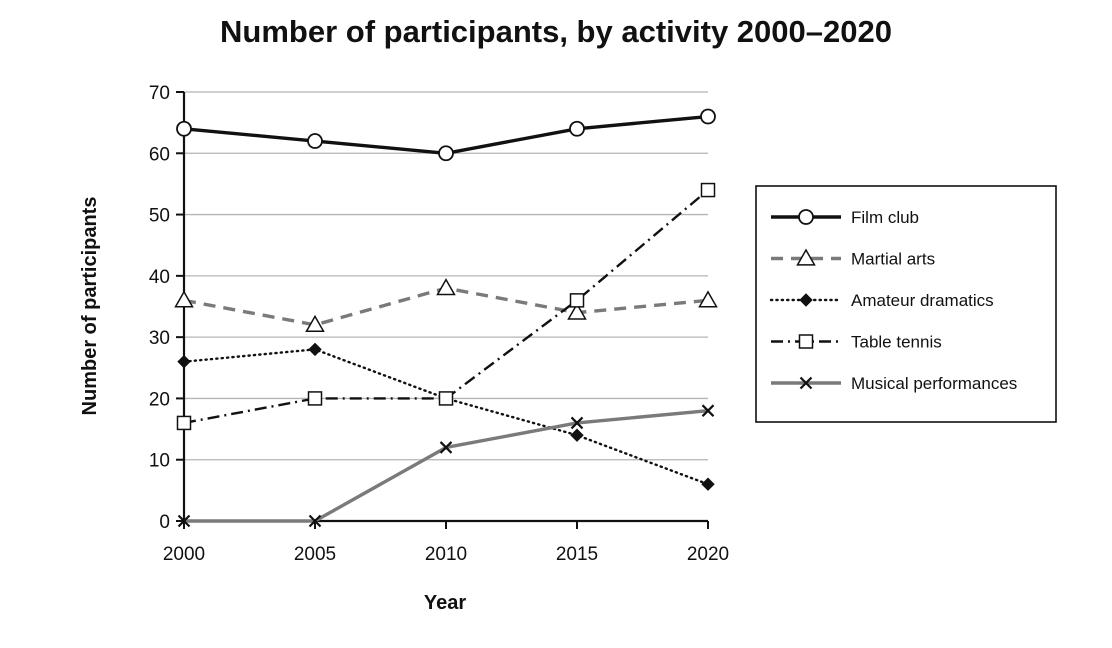 The image size is (1112, 648). Describe the element at coordinates (708, 190) in the screenshot. I see `point-table-tennis-2020` at that location.